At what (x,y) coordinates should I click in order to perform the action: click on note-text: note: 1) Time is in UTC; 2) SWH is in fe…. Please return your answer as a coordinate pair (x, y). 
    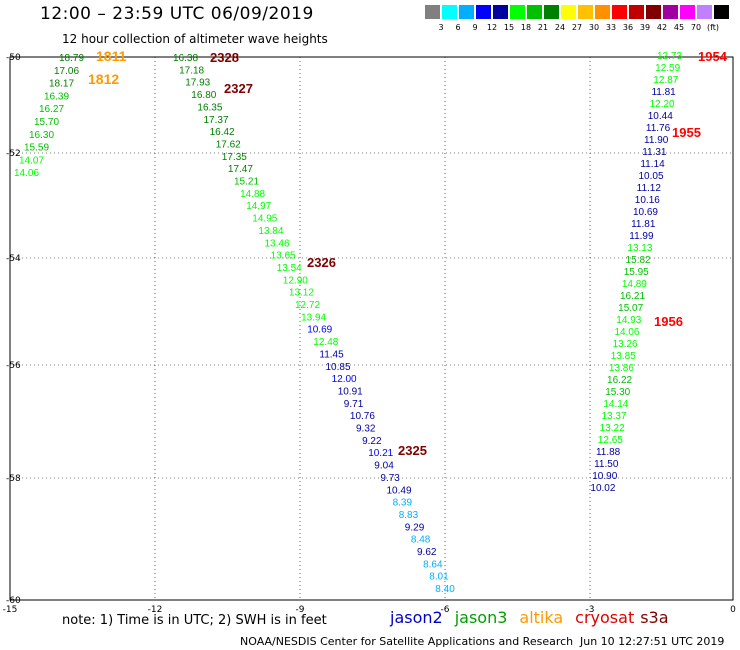
    Looking at the image, I should click on (194, 620).